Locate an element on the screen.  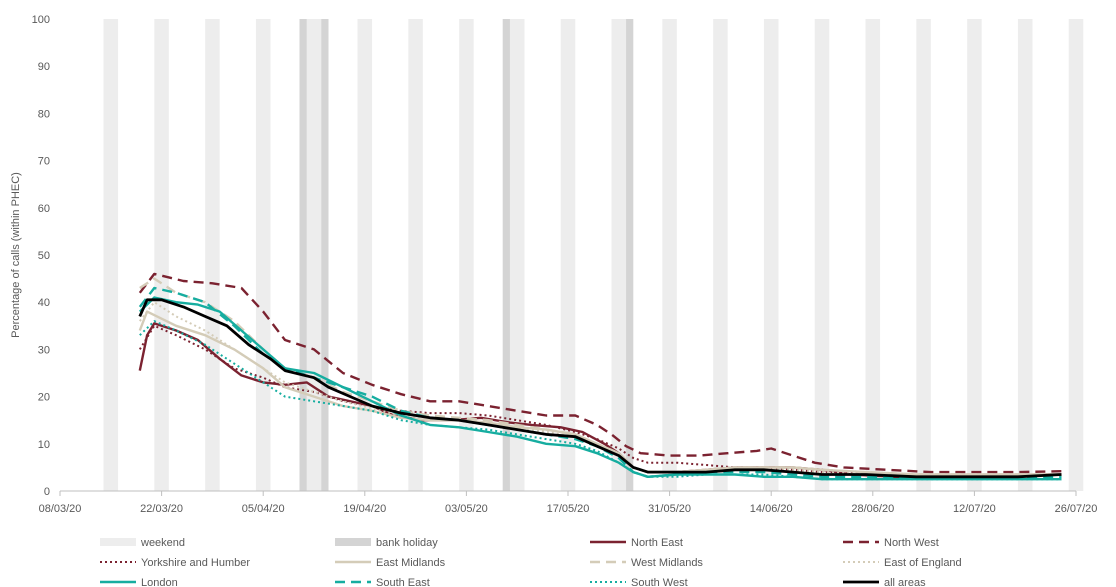
y-tick-label: 90 is located at coordinates (44, 67).